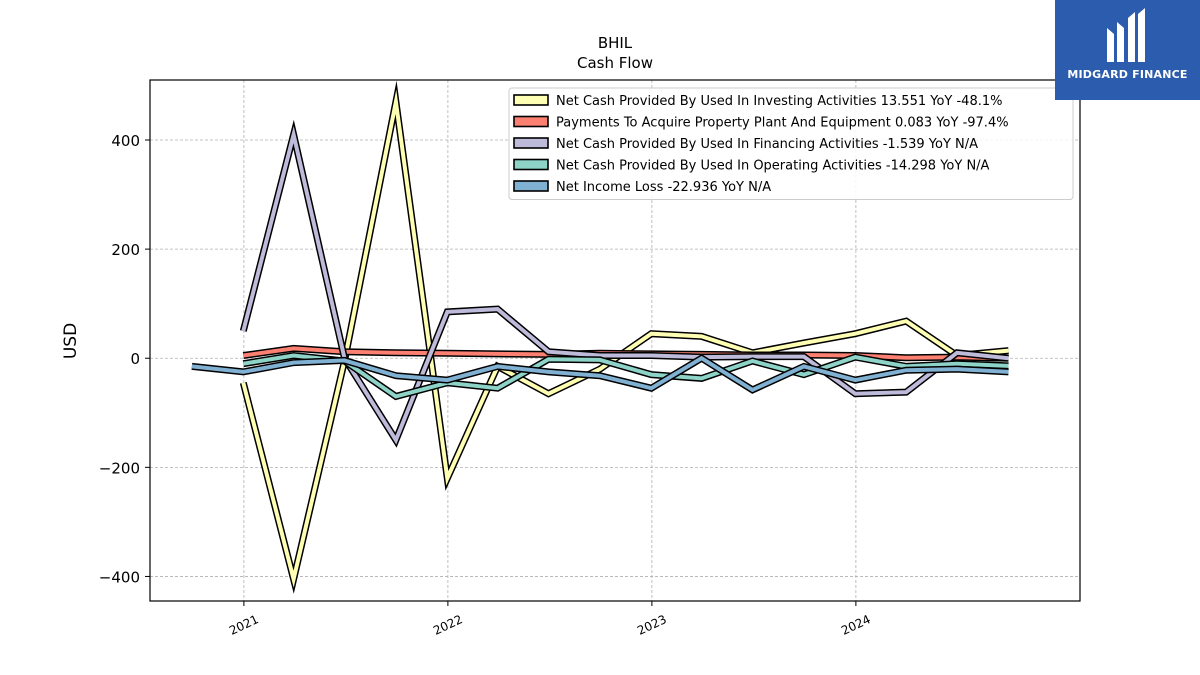 This screenshot has width=1200, height=675. Describe the element at coordinates (652, 625) in the screenshot. I see `x-tick-label: 2023` at that location.